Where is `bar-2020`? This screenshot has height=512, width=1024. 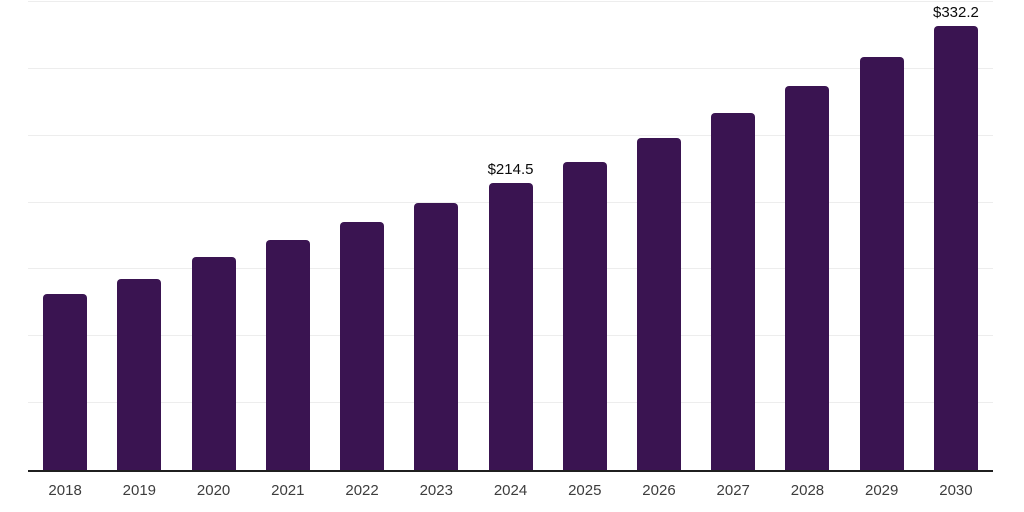
bar-2020 is located at coordinates (213, 363).